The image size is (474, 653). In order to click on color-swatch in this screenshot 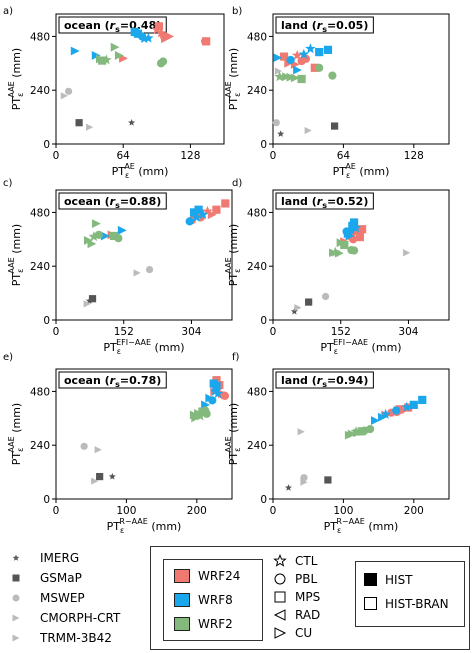, I will do `click(182, 623)`.